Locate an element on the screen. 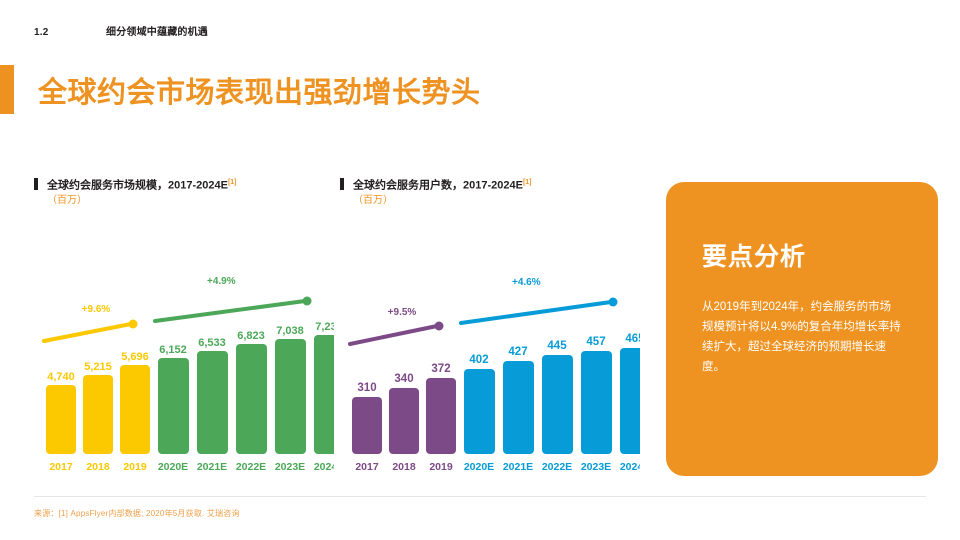 This screenshot has width=960, height=540. chart-title-text: 全球约会服务市场规模，2017-2024E is located at coordinates (137, 185).